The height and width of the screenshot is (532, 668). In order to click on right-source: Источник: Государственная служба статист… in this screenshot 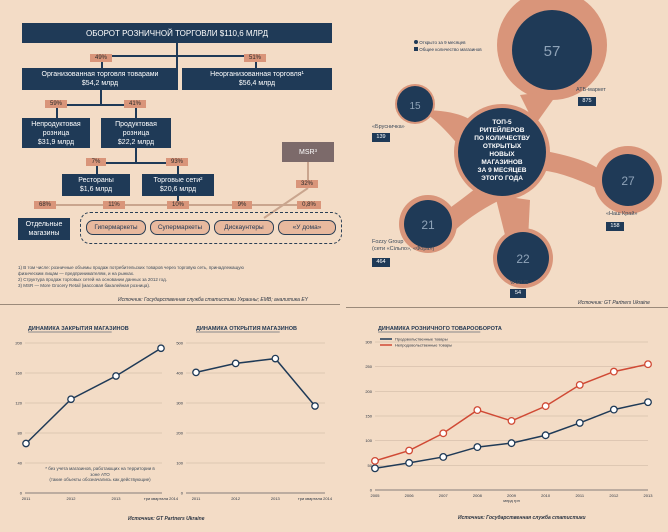, I will do `click(522, 518)`.